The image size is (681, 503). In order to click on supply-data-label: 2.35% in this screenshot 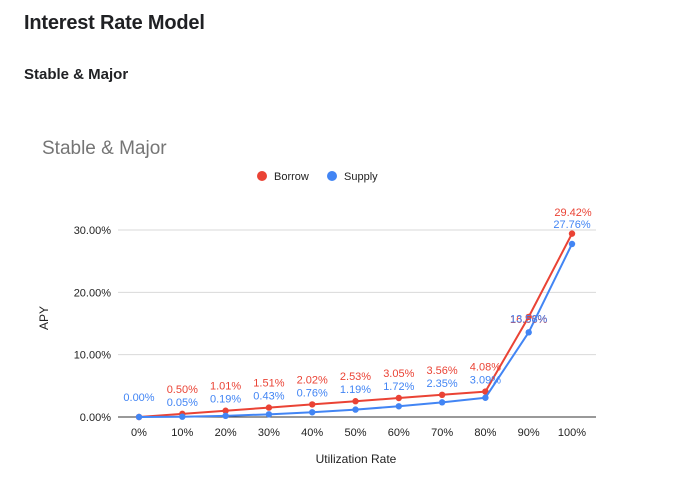, I will do `click(441, 384)`.